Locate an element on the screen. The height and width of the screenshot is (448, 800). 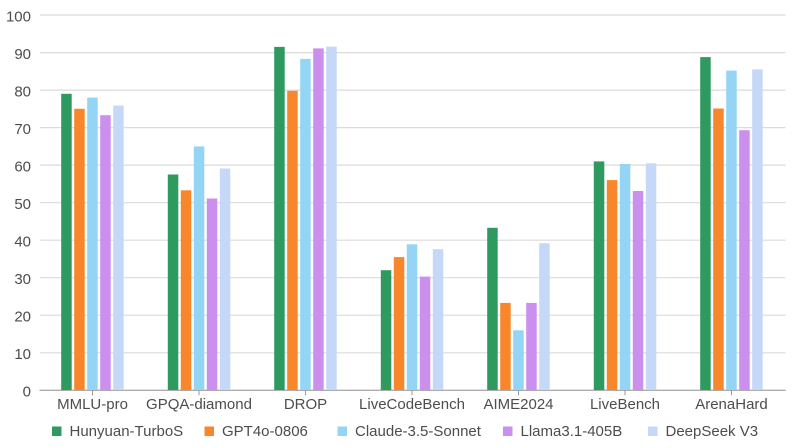
svg-text: Claude-3.5-Sonnet is located at coordinates (418, 431).